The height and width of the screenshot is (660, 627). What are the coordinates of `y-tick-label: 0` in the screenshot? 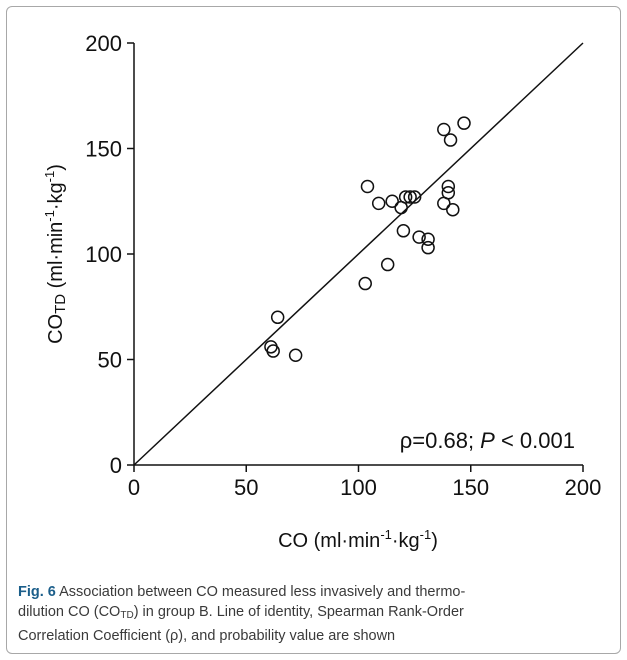 It's located at (116, 465).